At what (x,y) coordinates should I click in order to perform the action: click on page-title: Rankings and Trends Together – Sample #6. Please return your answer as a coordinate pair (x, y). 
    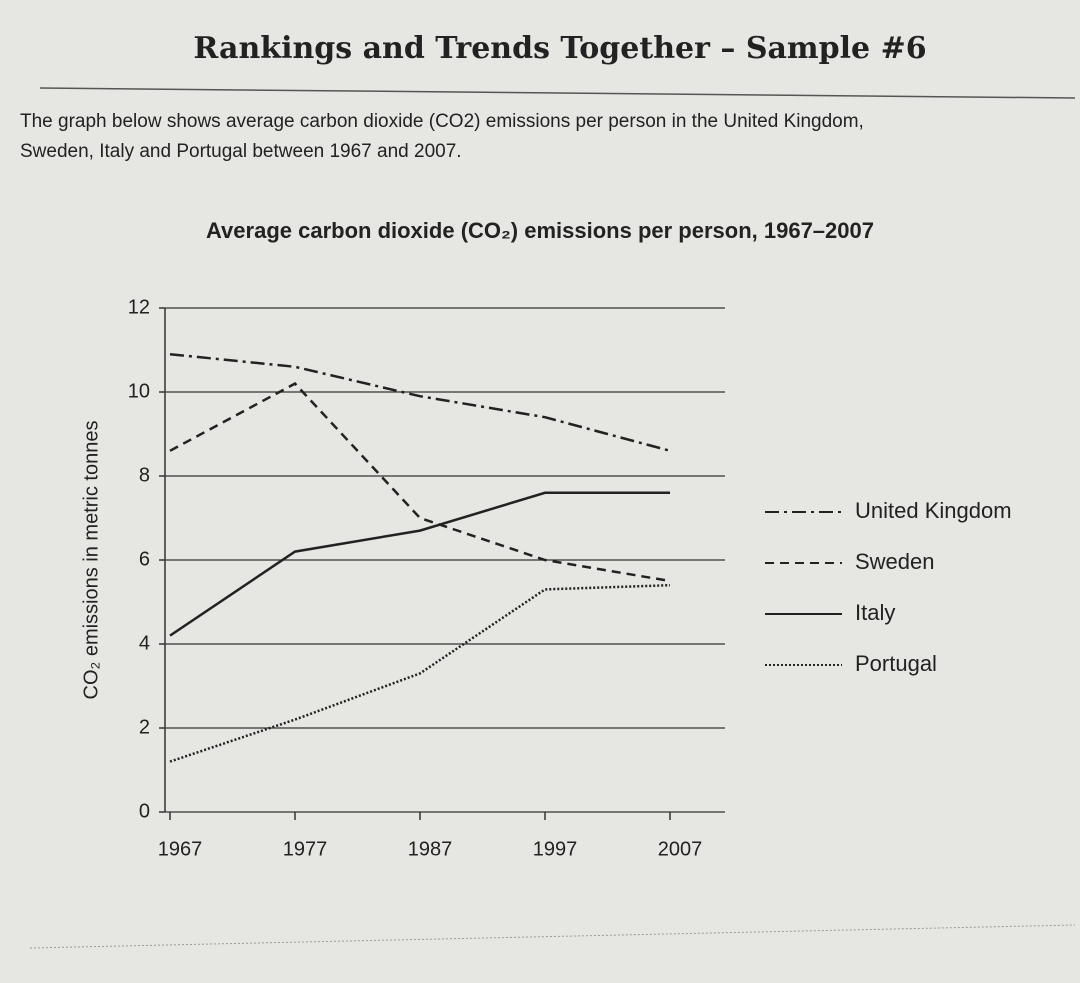
    Looking at the image, I should click on (559, 48).